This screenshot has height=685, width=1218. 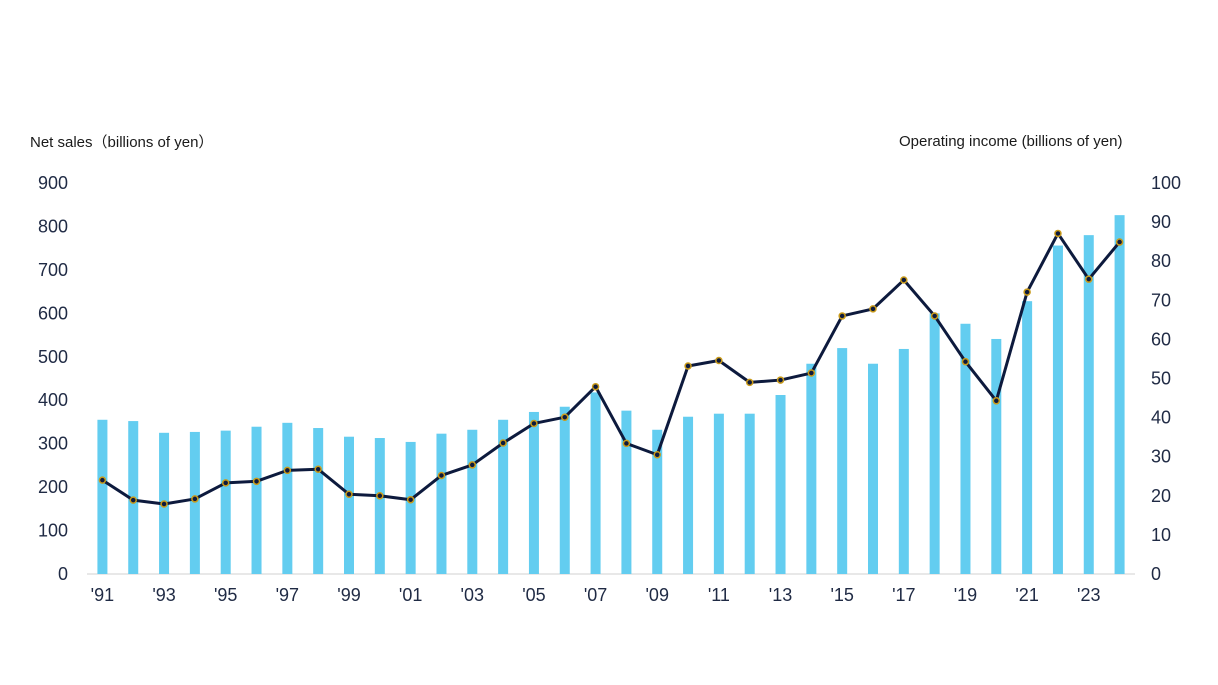 What do you see at coordinates (965, 595) in the screenshot?
I see `x-tick-label: '19` at bounding box center [965, 595].